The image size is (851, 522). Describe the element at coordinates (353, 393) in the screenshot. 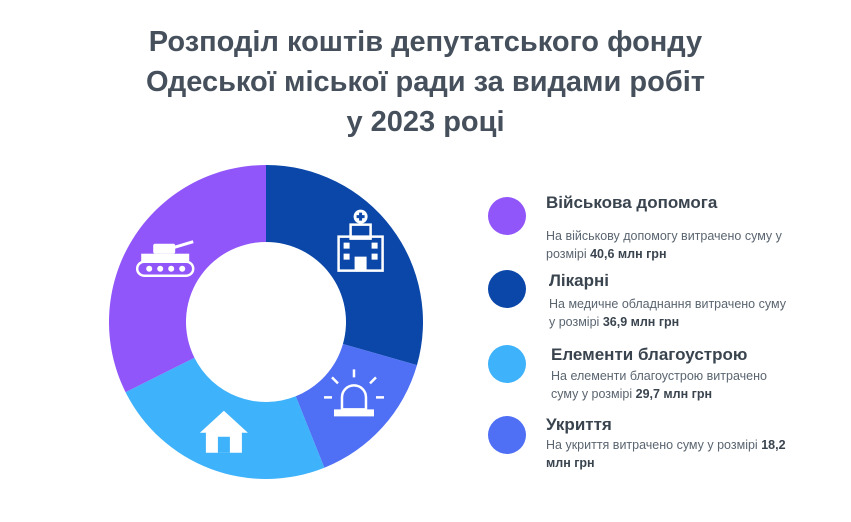

I see `siren-icon` at that location.